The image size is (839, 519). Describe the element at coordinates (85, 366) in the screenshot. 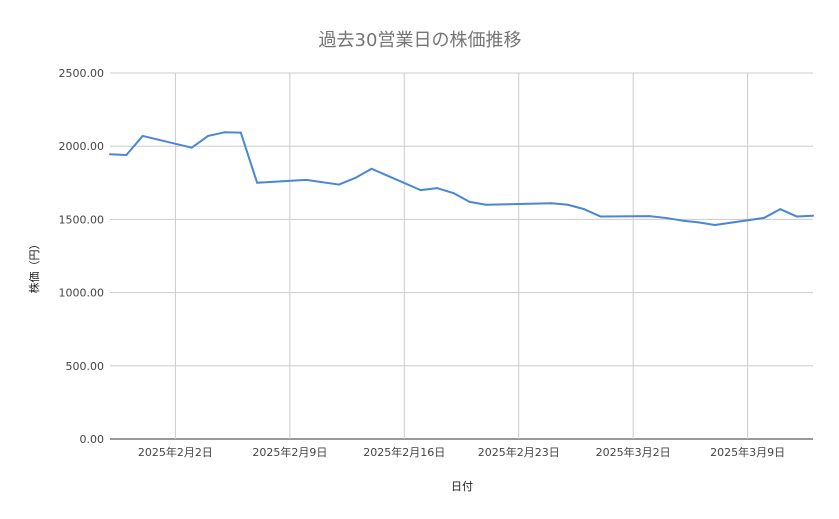

I see `y-tick-label: 500.00` at that location.